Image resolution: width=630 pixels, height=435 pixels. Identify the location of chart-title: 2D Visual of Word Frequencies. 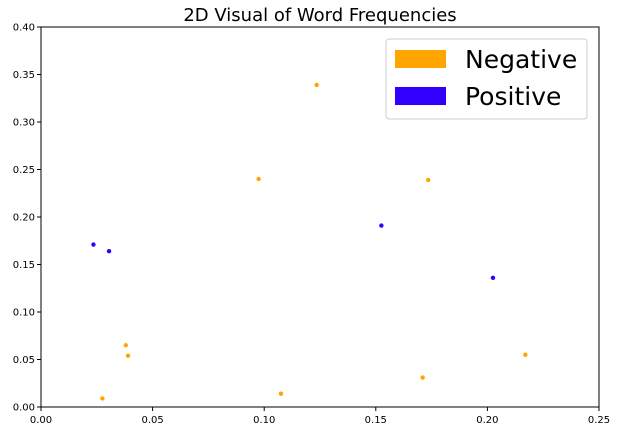
(319, 15).